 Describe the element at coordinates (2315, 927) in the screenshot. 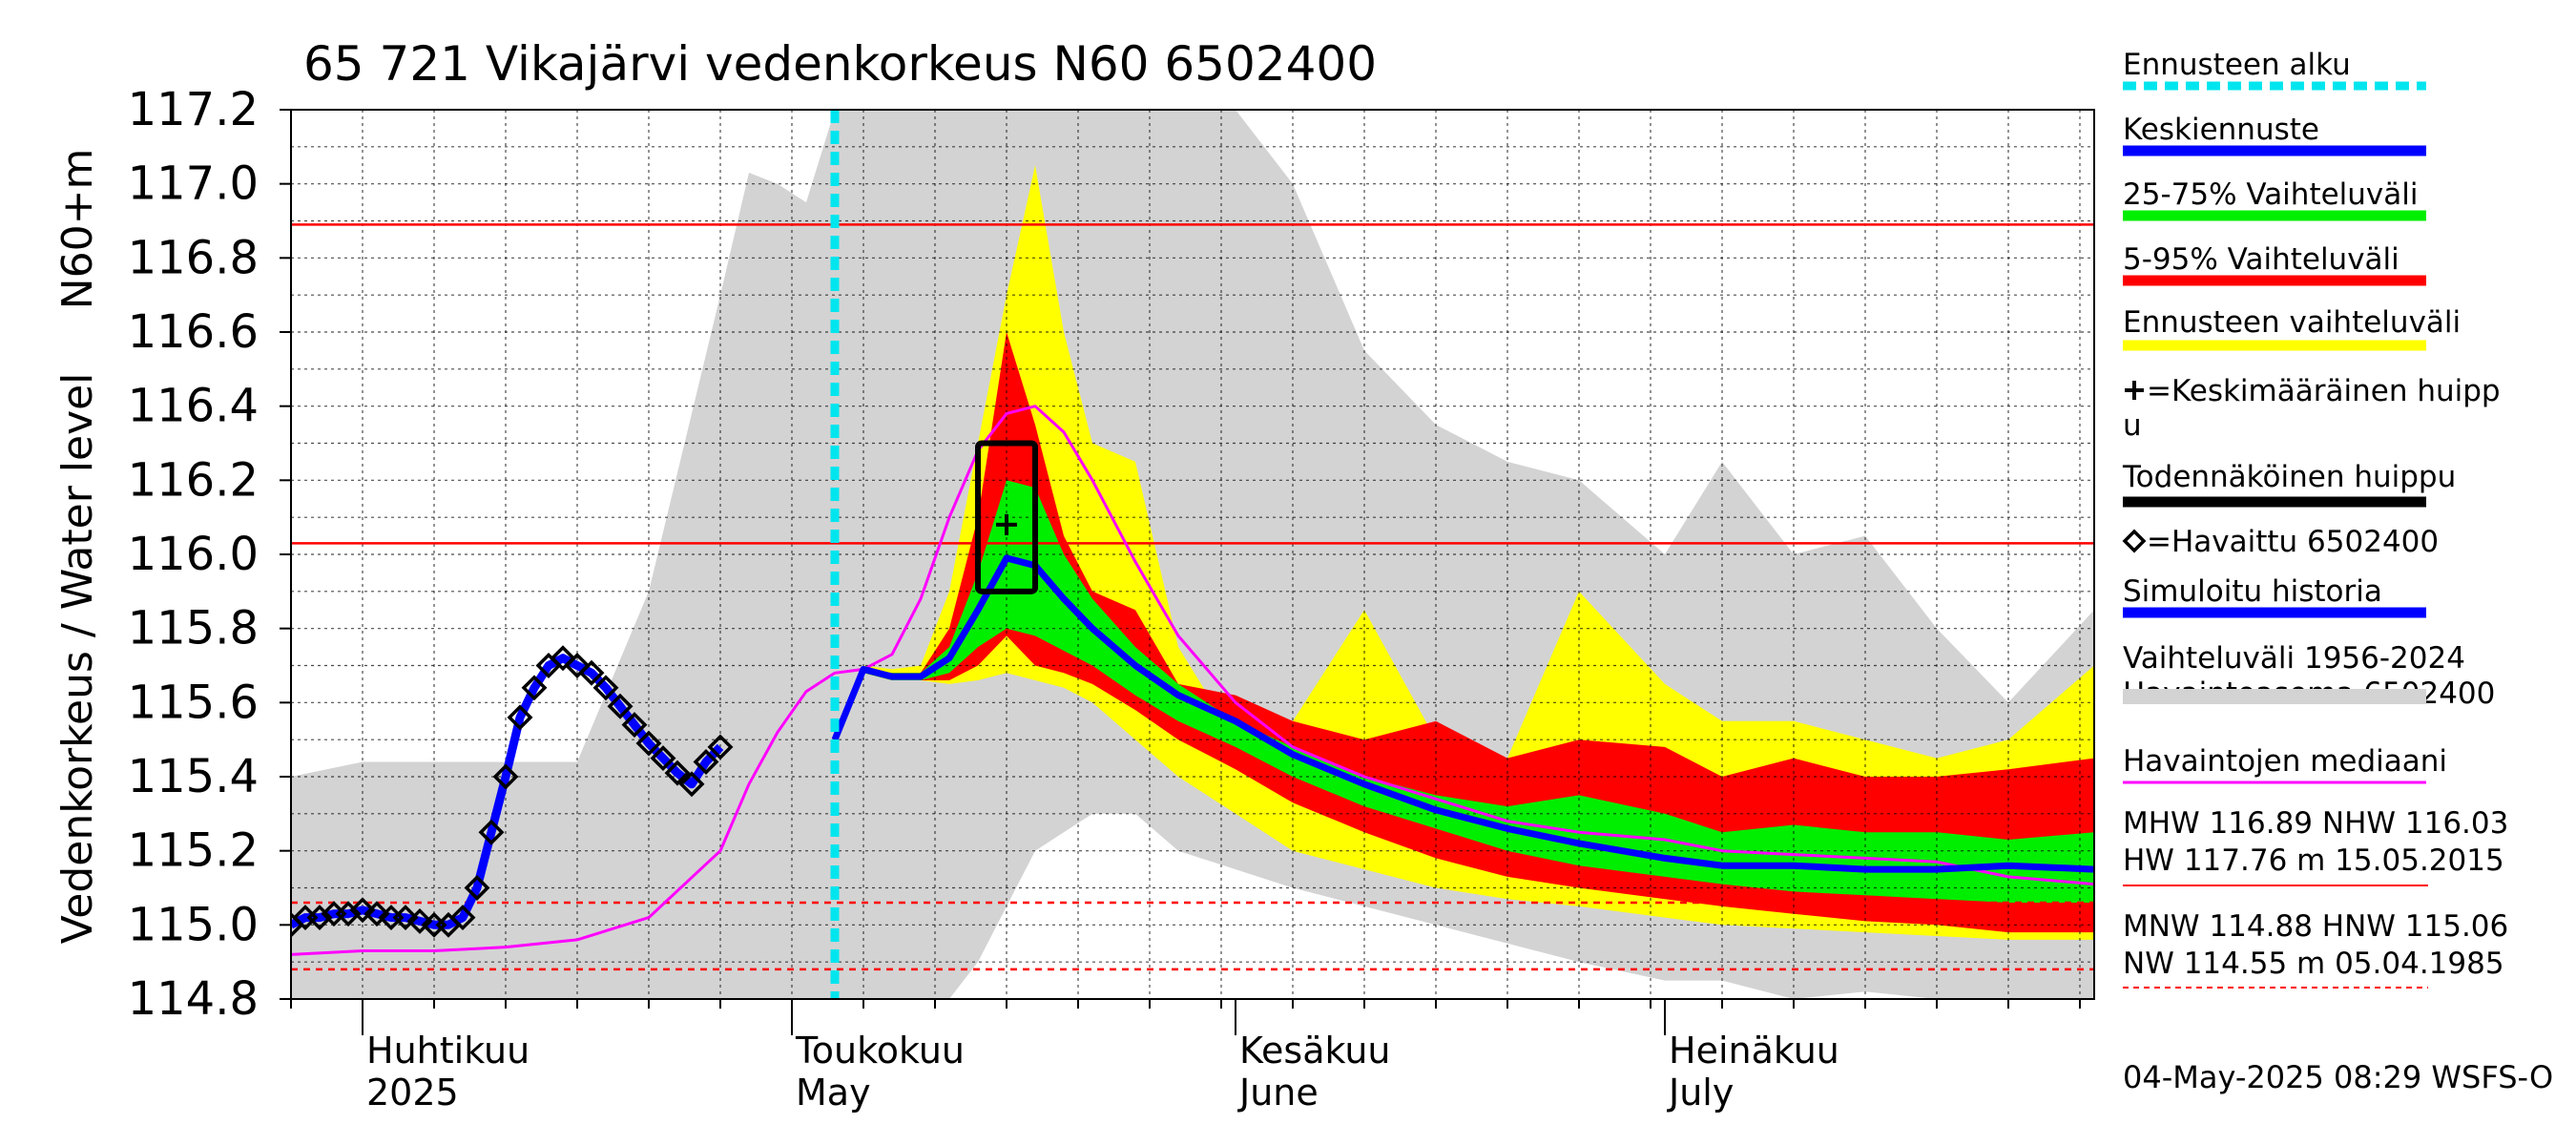

I see `stats-low-line-1: MNW 114.88 HNW 115.06` at that location.